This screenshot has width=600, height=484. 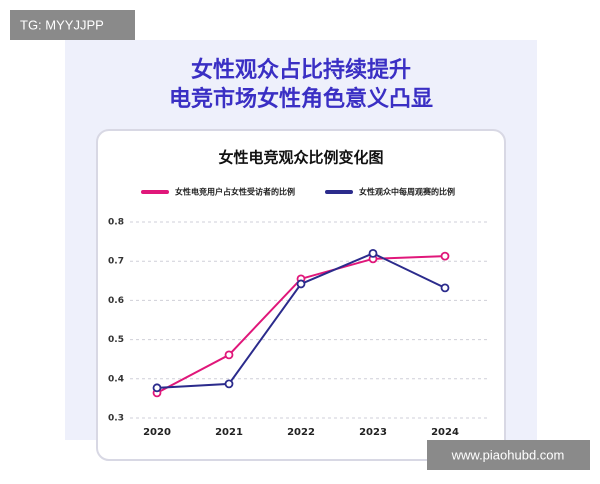 What do you see at coordinates (116, 301) in the screenshot?
I see `y-tick-label: 0.6` at bounding box center [116, 301].